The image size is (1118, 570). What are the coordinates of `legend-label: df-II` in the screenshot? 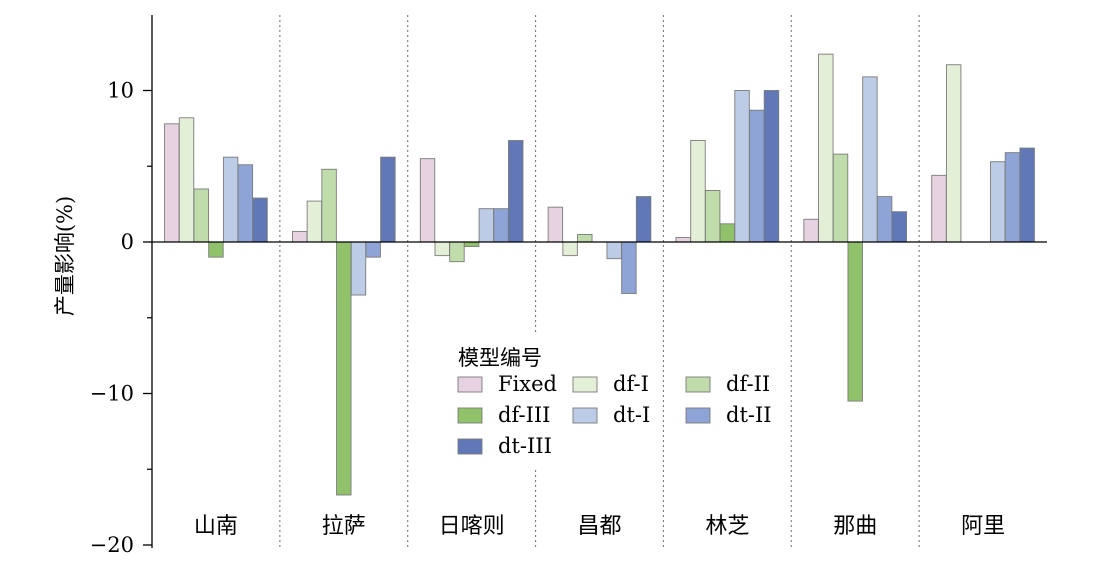 It's located at (748, 384).